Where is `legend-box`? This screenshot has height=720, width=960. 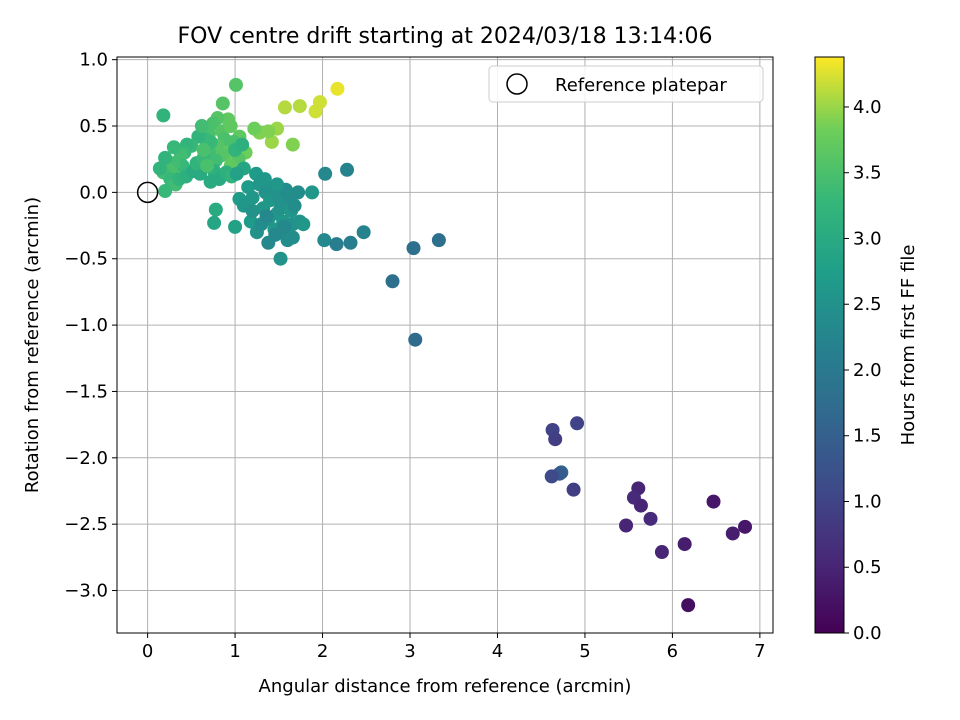
legend-box is located at coordinates (626, 84).